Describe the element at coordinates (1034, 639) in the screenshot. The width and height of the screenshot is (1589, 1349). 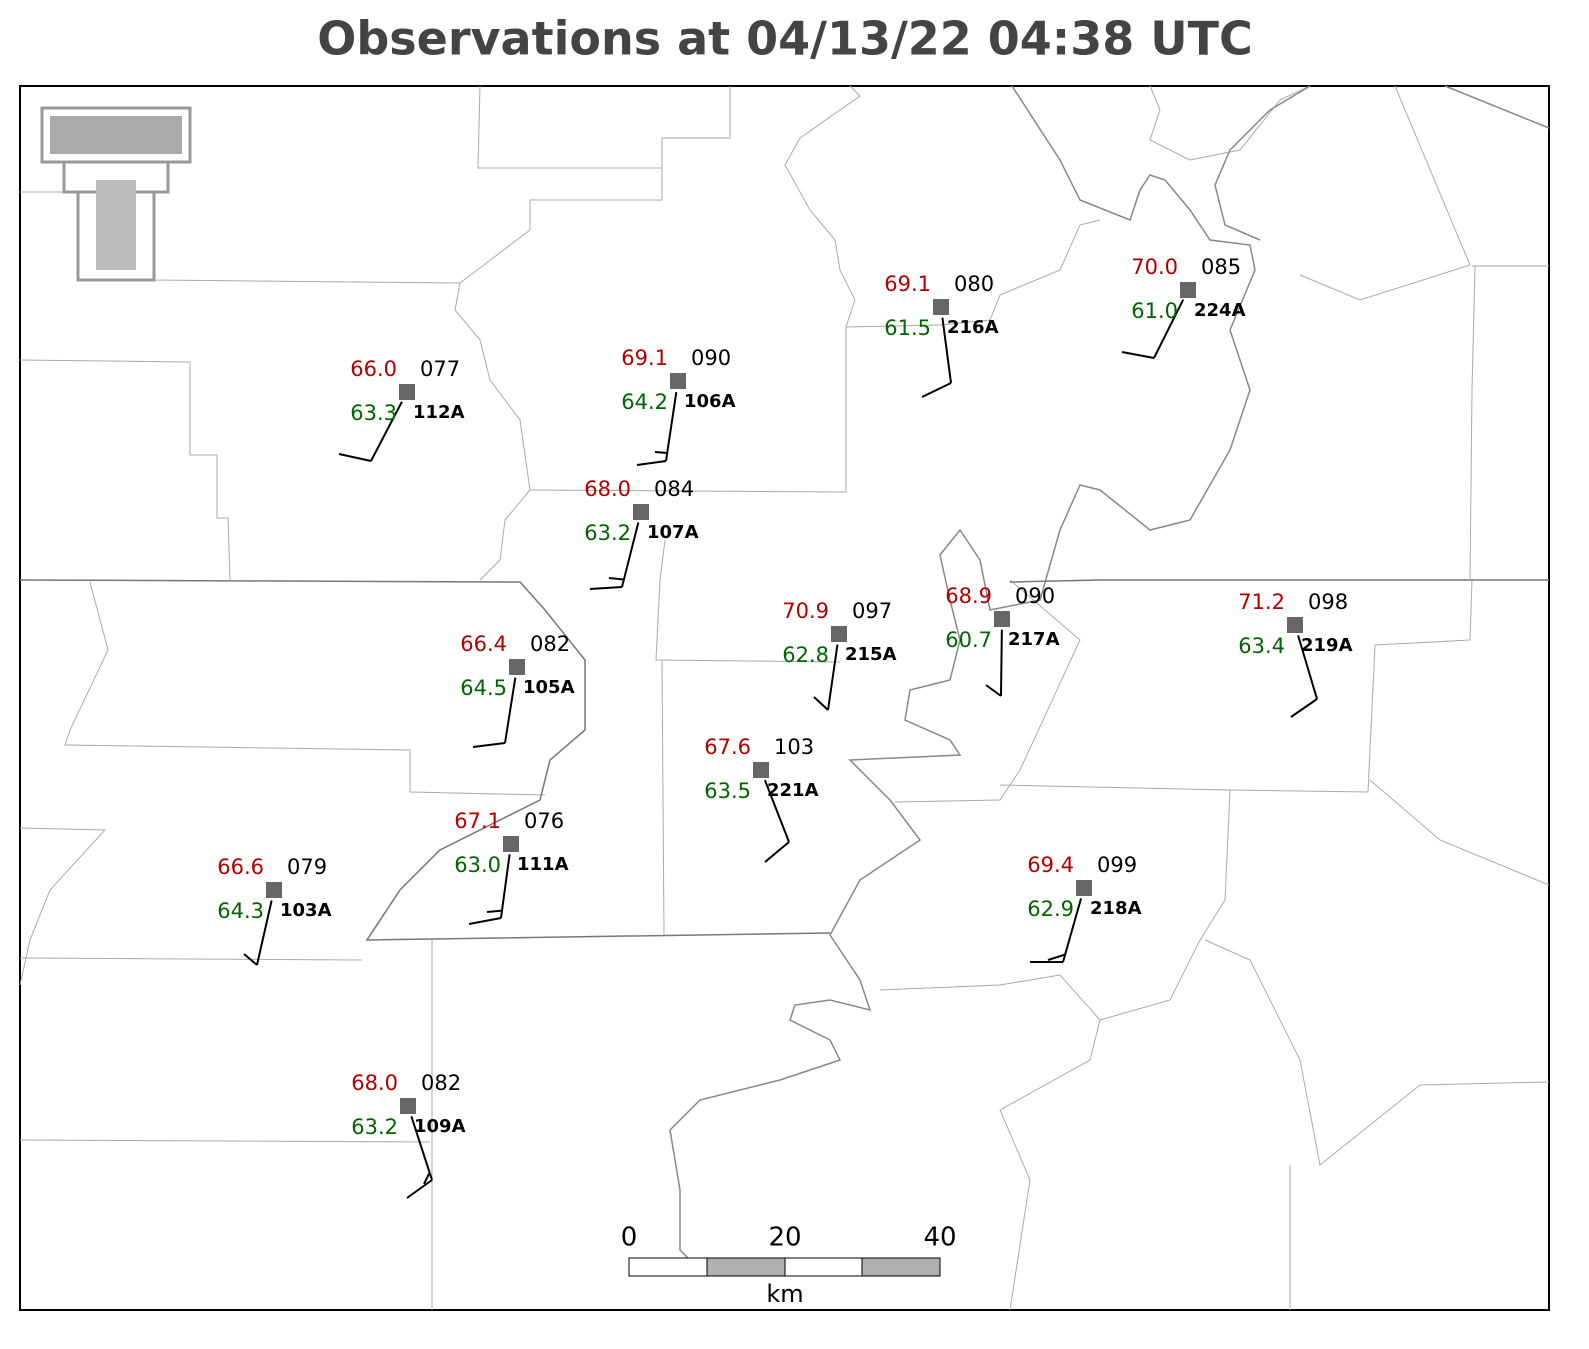
I see `station-id: 217A` at that location.